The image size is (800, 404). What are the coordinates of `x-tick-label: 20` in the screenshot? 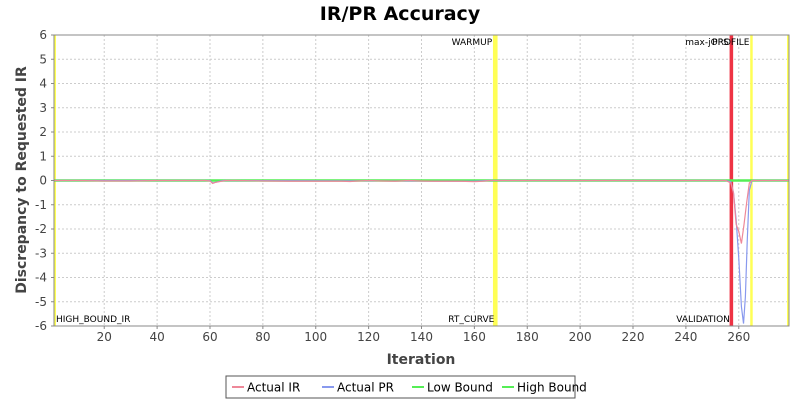 It's located at (104, 337).